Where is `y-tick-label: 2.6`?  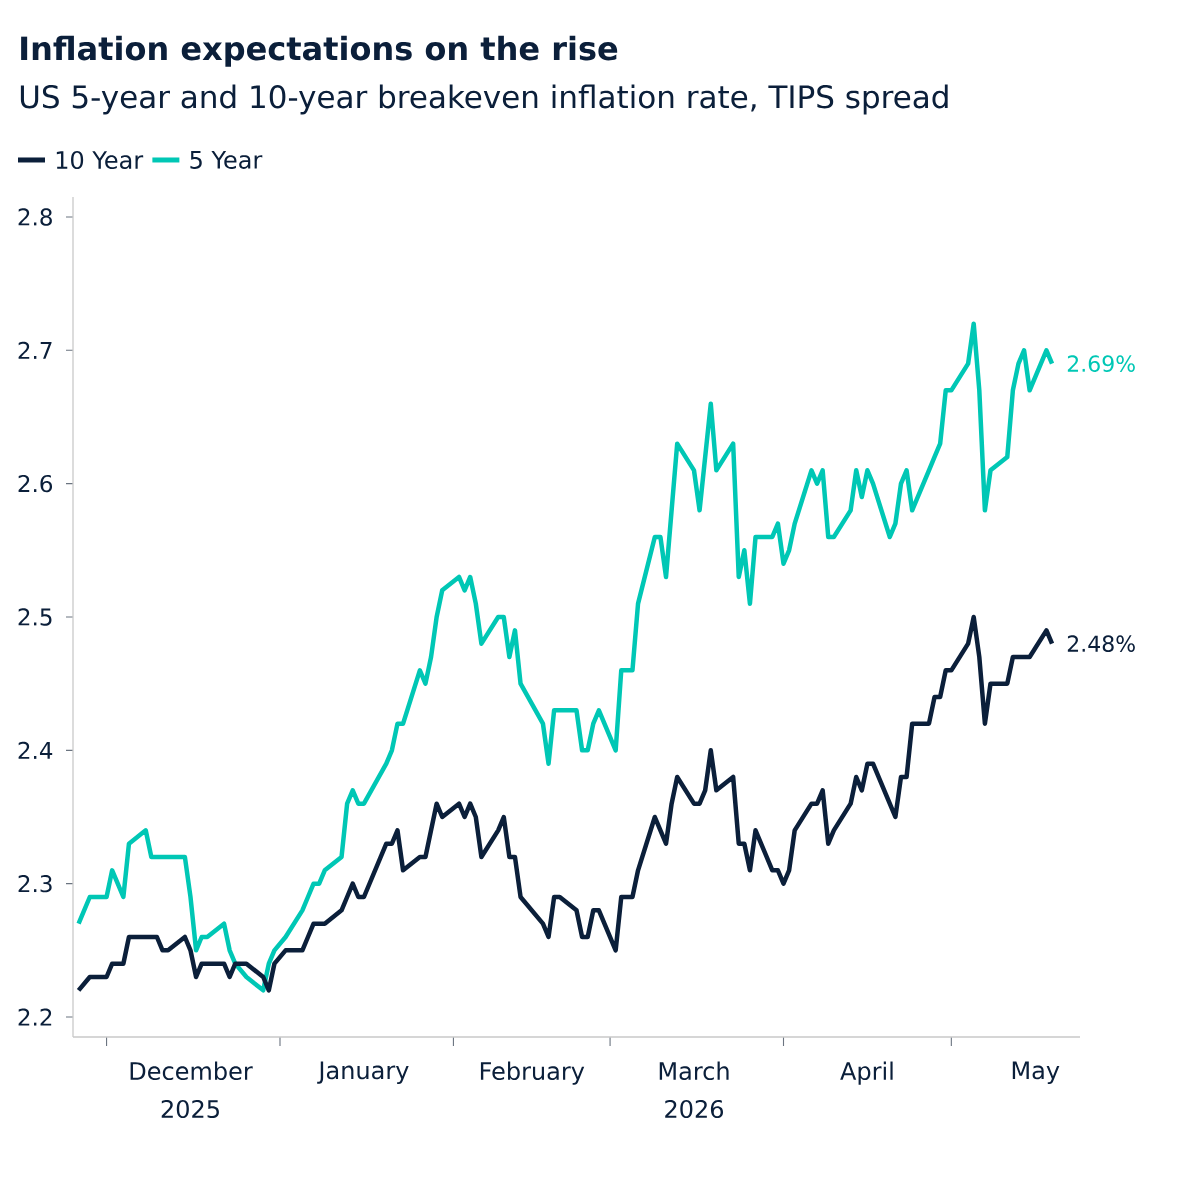
y-tick-label: 2.6 is located at coordinates (35, 483).